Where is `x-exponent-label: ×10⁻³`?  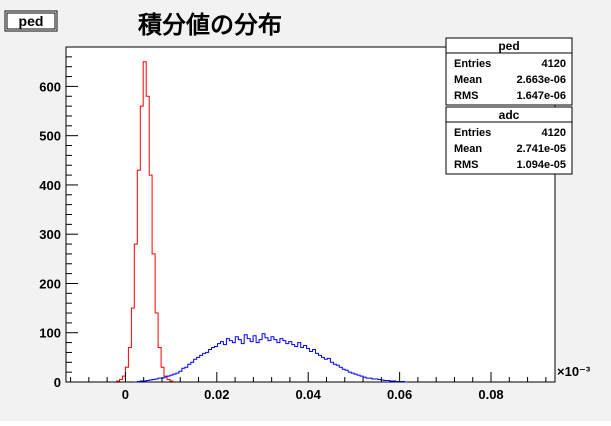 x-exponent-label: ×10⁻³ is located at coordinates (574, 371).